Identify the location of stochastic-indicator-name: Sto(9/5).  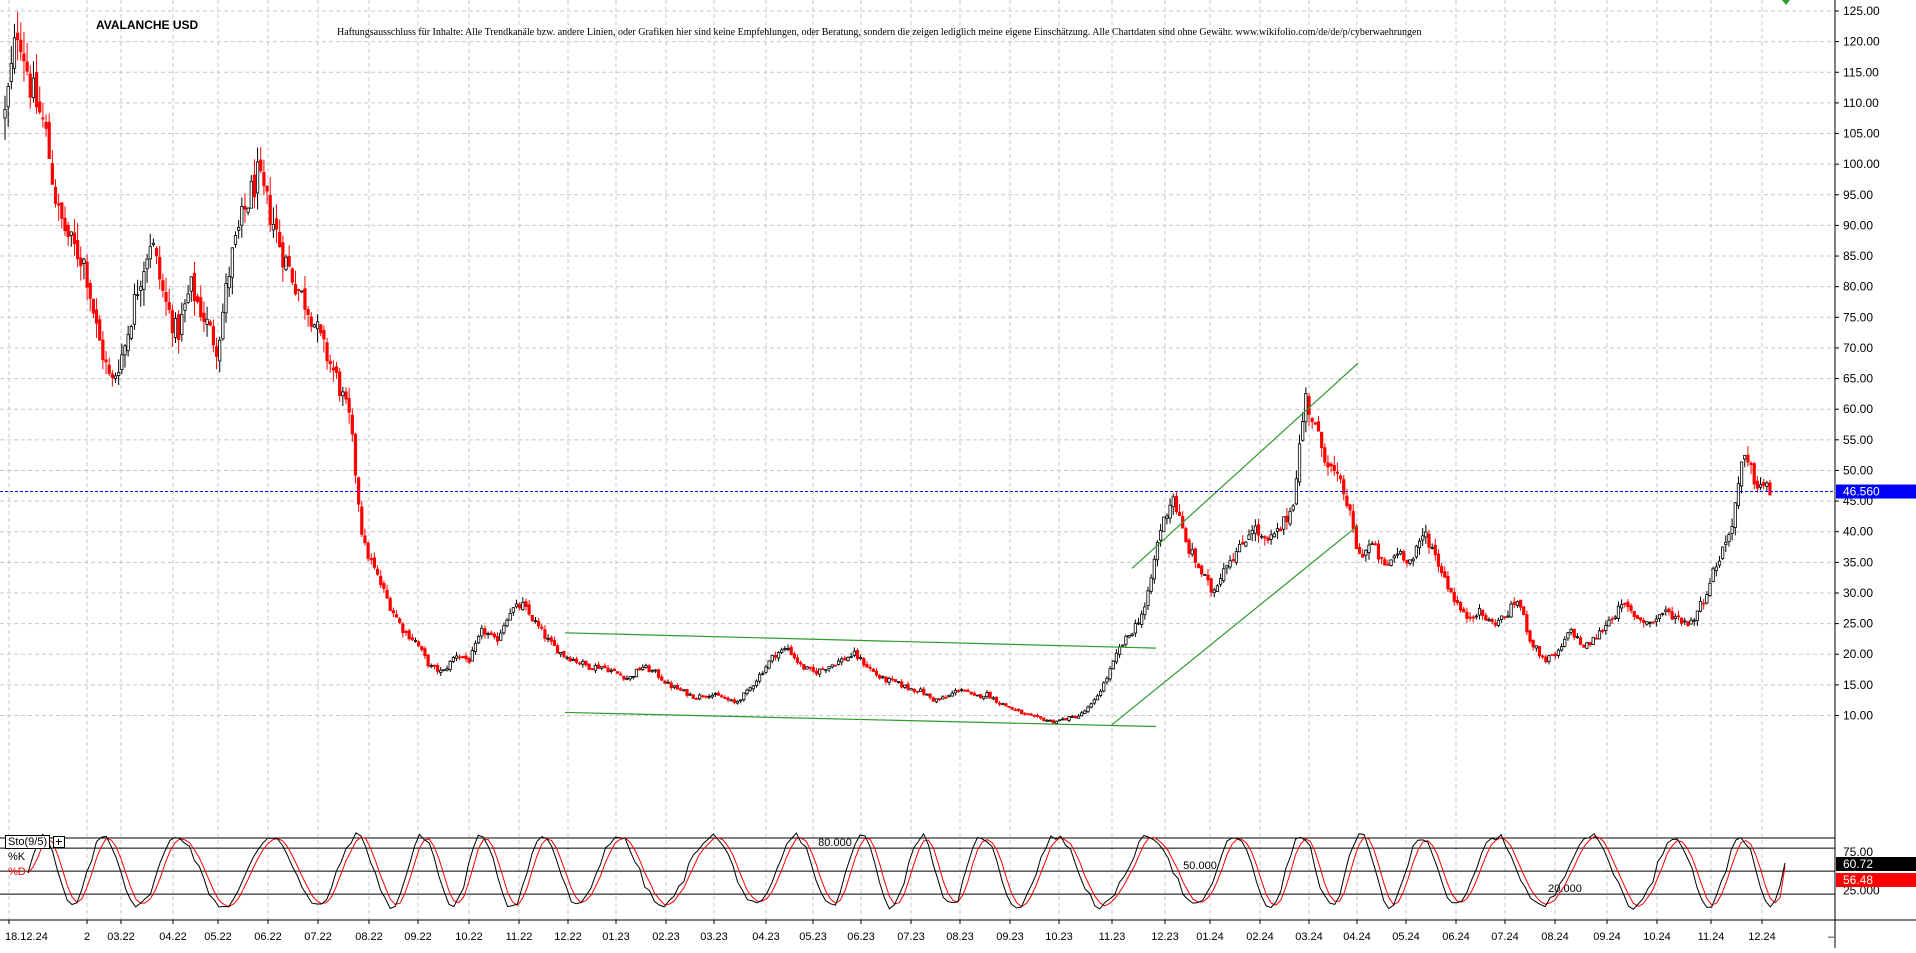
(28, 842).